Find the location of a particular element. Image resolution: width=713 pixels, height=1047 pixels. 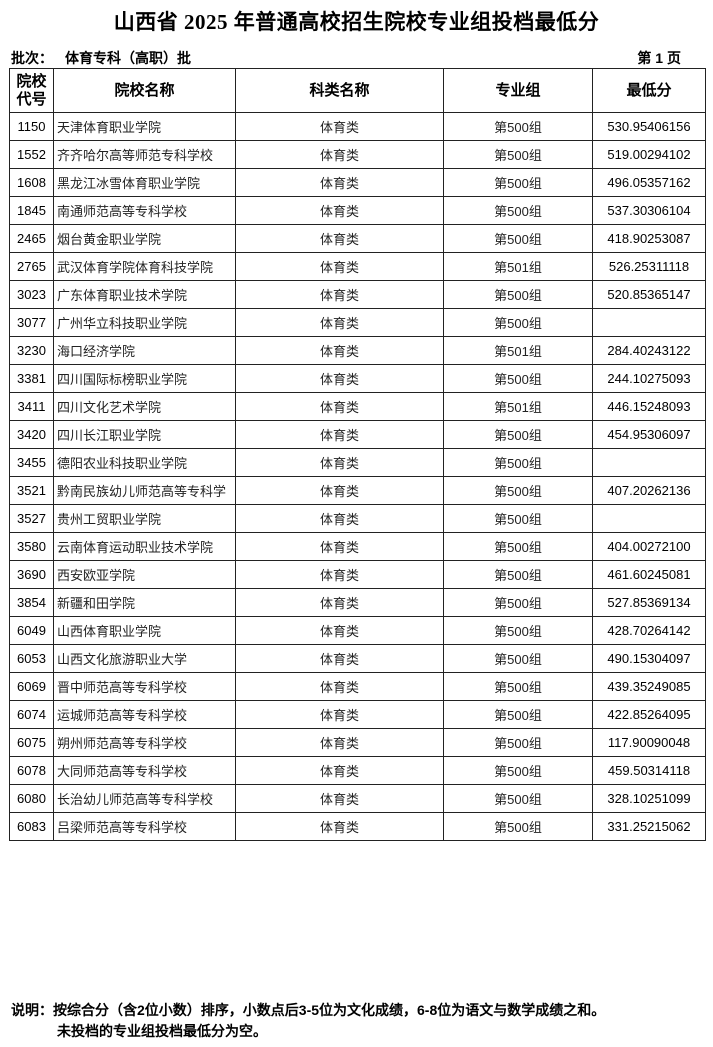

school-name-cell: 天津体育职业学院 is located at coordinates (144, 126).